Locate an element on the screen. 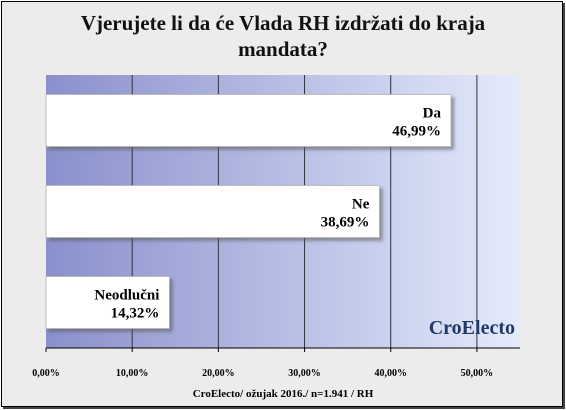 The image size is (566, 410). bar-value-label-0: 46,99% is located at coordinates (416, 132).